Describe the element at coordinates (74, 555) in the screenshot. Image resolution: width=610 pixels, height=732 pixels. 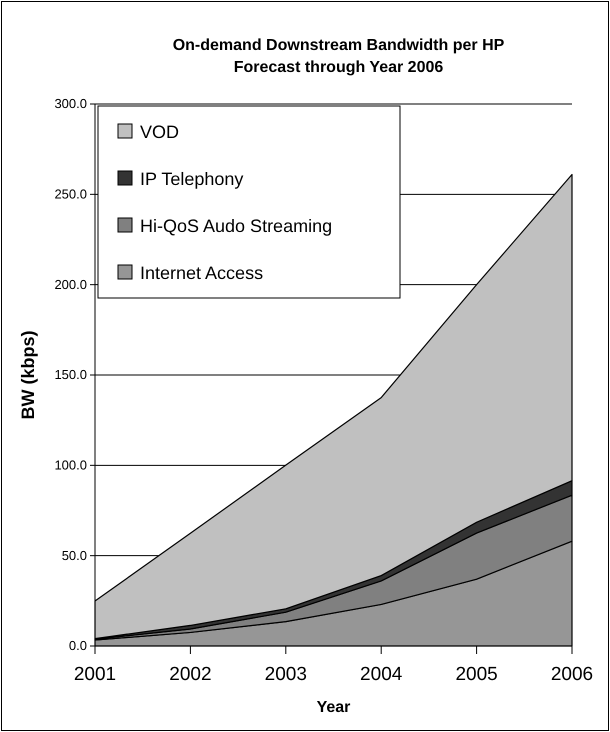
I see `y-tick-label: 50.0` at that location.